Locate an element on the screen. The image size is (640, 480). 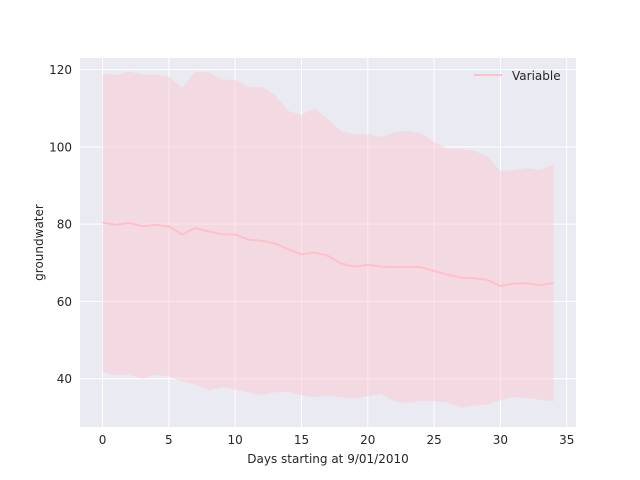
series-points is located at coordinates (328, 254).